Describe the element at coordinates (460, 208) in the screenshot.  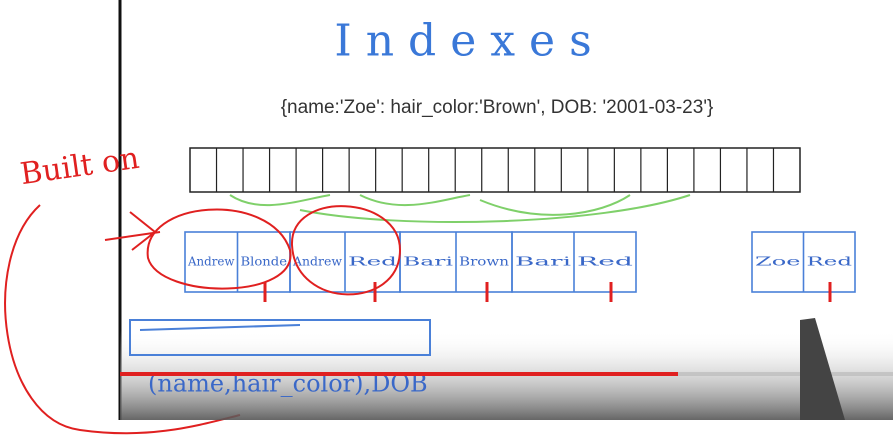
I see `pointer-arrows` at that location.